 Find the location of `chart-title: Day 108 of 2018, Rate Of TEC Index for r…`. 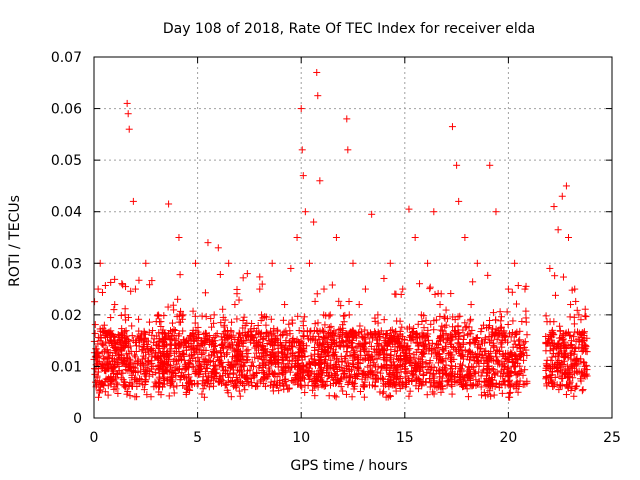

chart-title: Day 108 of 2018, Rate Of TEC Index for r… is located at coordinates (349, 29).